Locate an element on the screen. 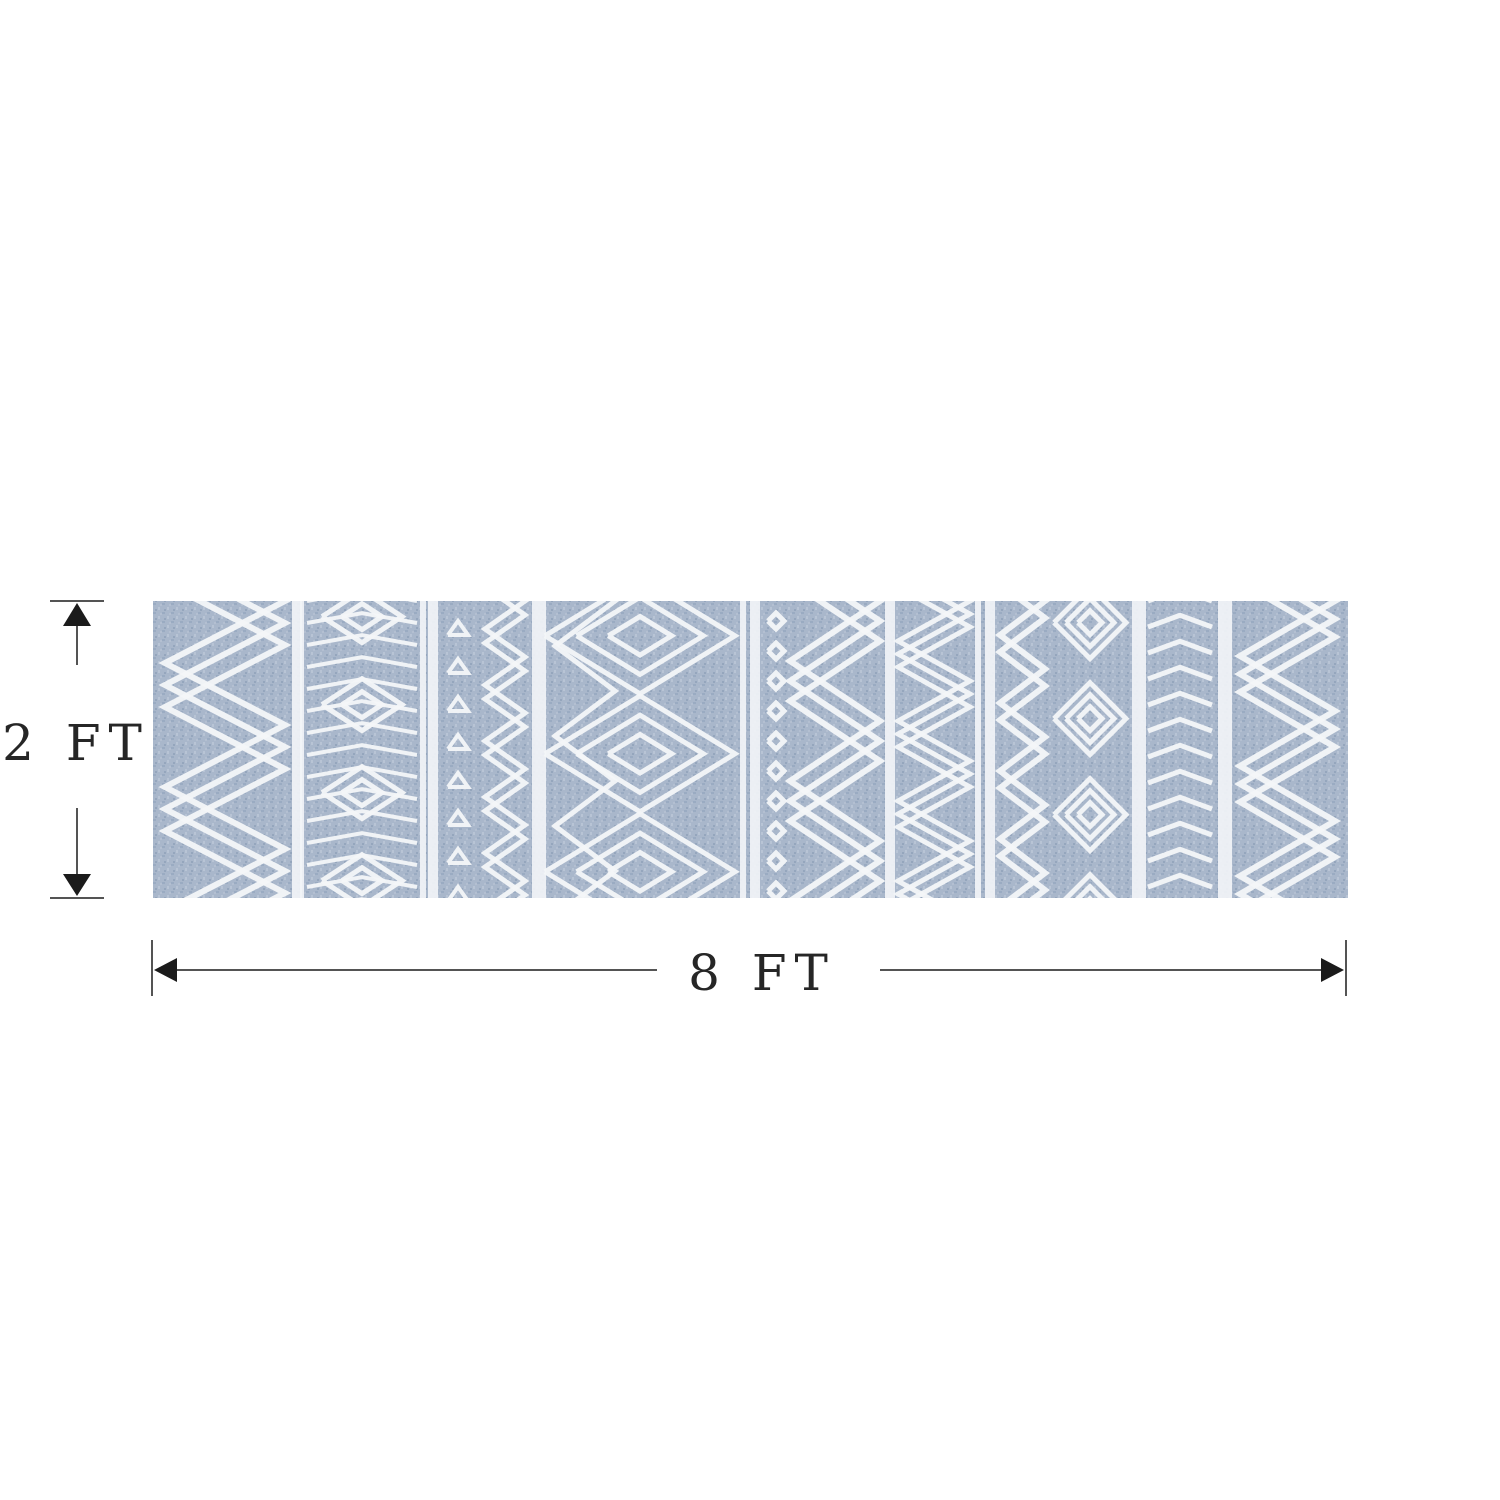 The height and width of the screenshot is (1500, 1500). width-label: 8 FT is located at coordinates (762, 973).